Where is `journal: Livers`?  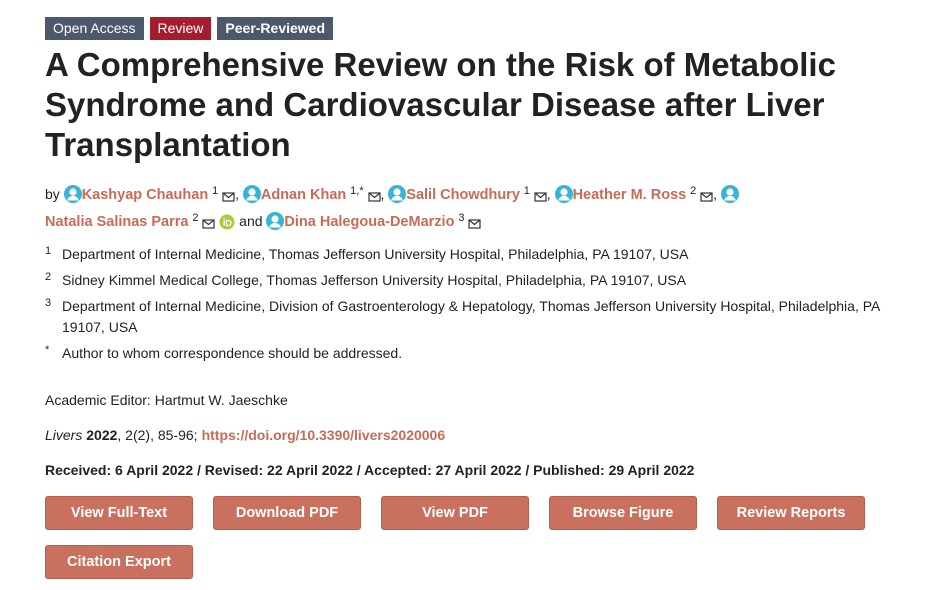 journal: Livers is located at coordinates (64, 435).